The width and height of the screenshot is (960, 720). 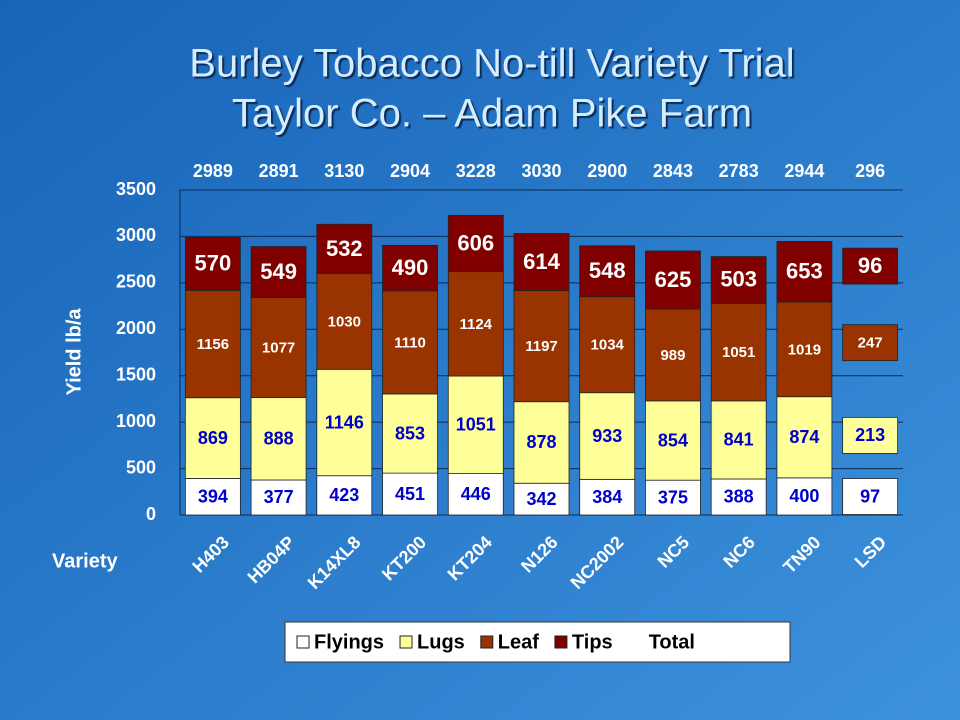 I want to click on value-label: 989, so click(x=672, y=355).